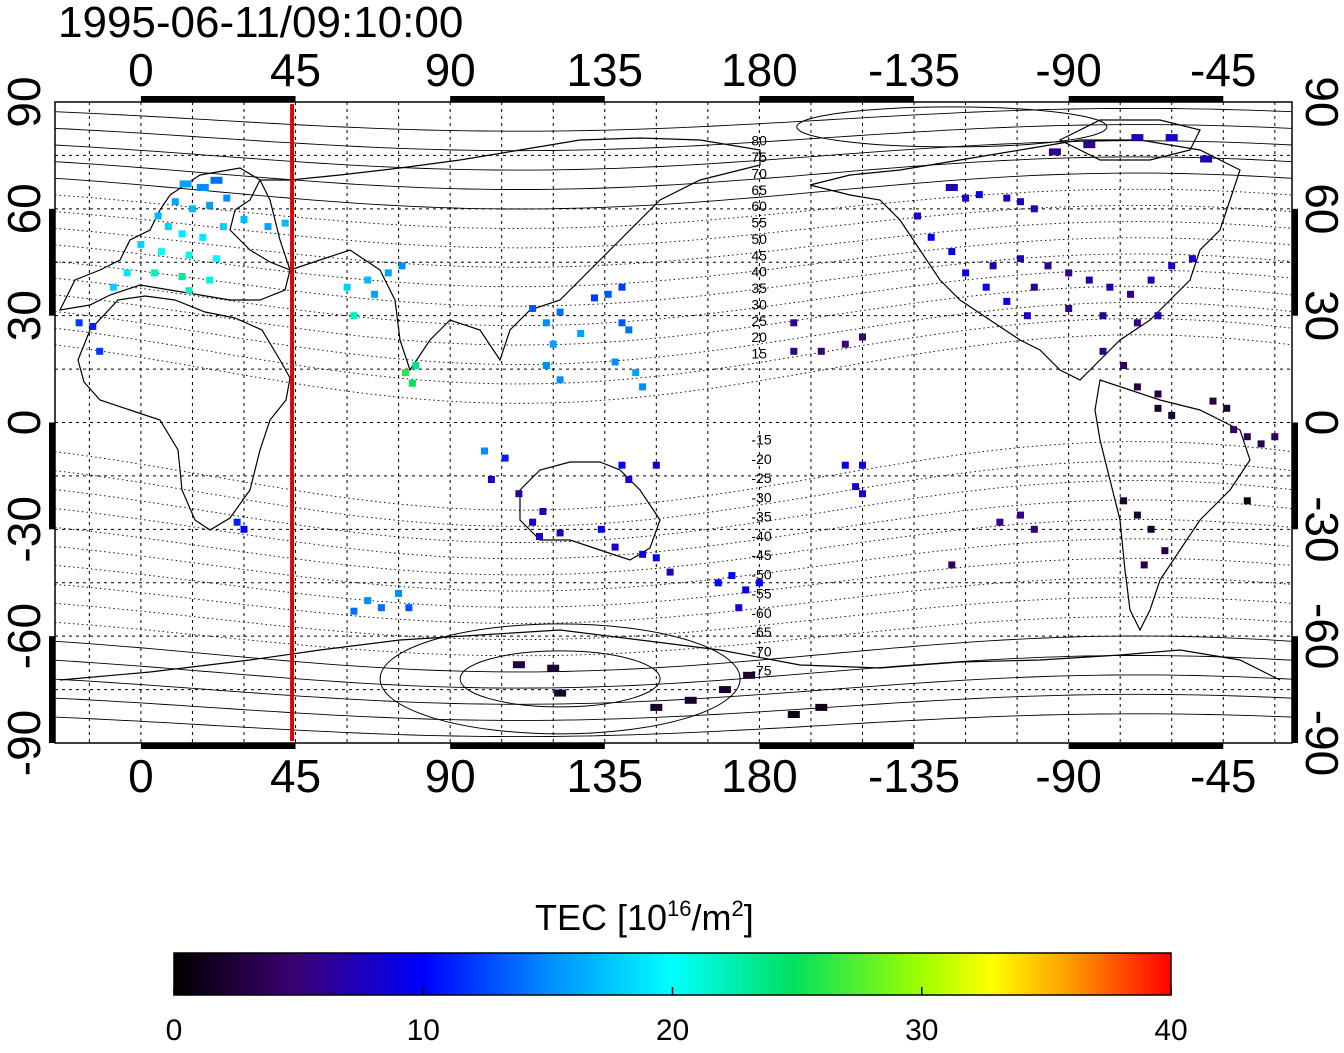 This screenshot has width=1344, height=1053. Describe the element at coordinates (1320, 101) in the screenshot. I see `right-tick-label: 90` at that location.